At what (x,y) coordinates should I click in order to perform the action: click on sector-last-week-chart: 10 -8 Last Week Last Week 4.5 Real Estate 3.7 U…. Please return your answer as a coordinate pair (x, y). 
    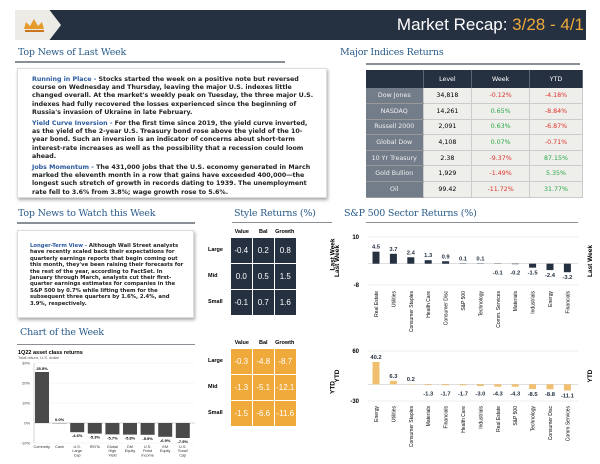
    Looking at the image, I should click on (464, 283).